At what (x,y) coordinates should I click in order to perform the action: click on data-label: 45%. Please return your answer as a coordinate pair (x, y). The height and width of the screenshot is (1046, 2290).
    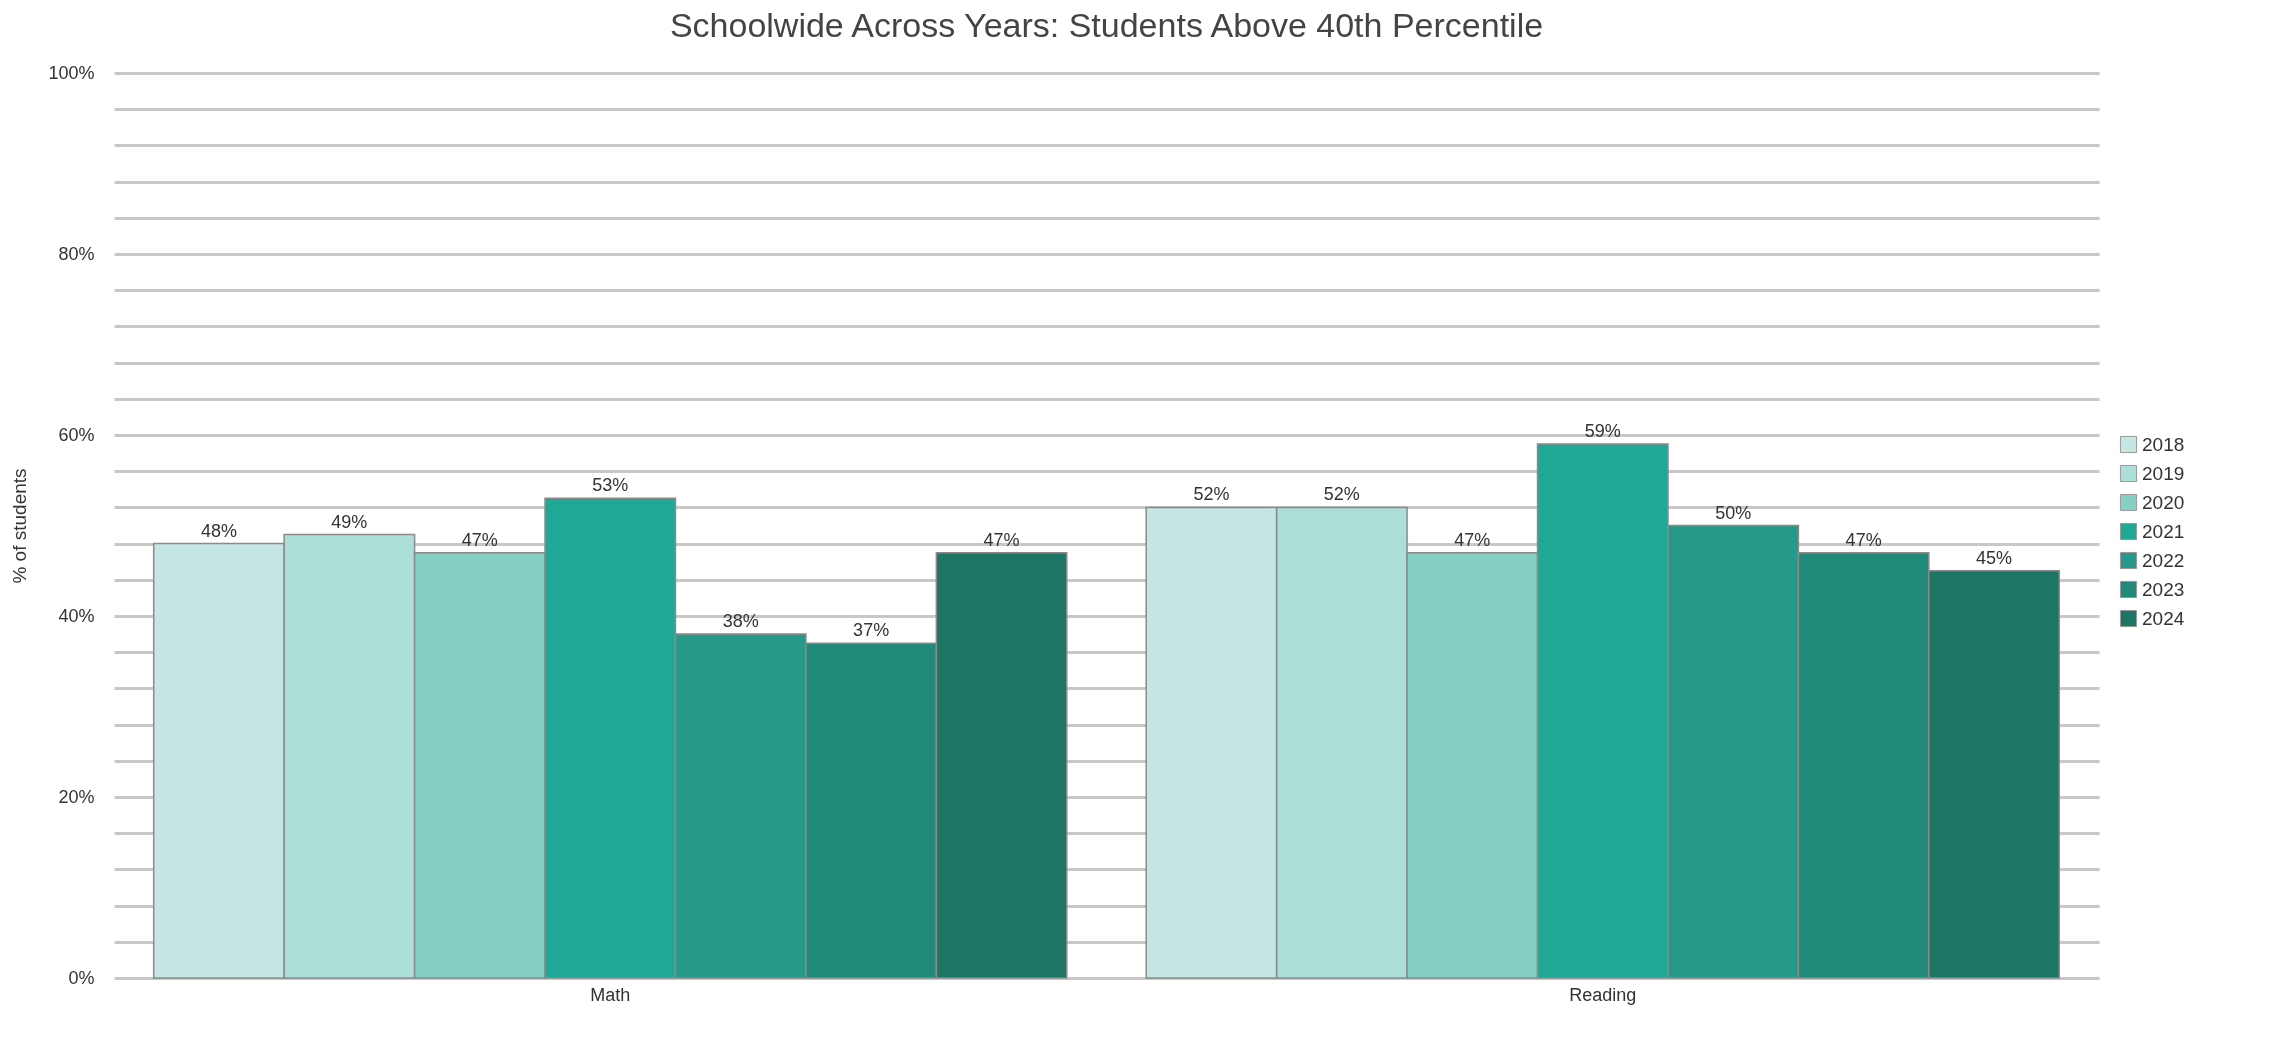
    Looking at the image, I should click on (1994, 557).